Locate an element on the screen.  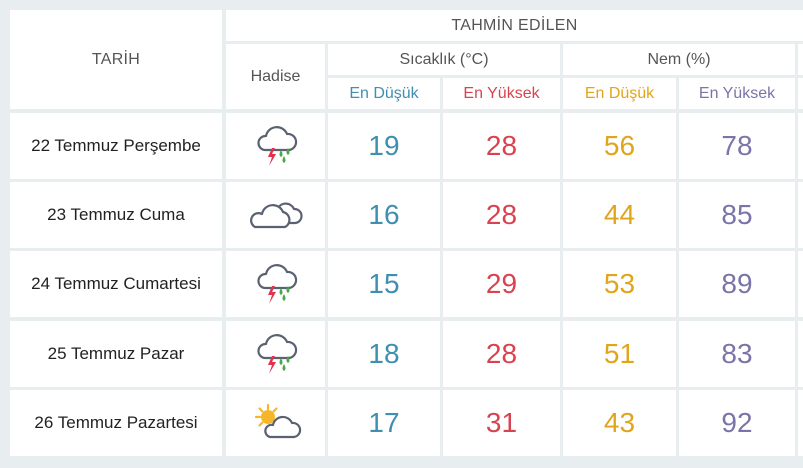
header-forecast: TAHMİN EDİLEN is located at coordinates (514, 25).